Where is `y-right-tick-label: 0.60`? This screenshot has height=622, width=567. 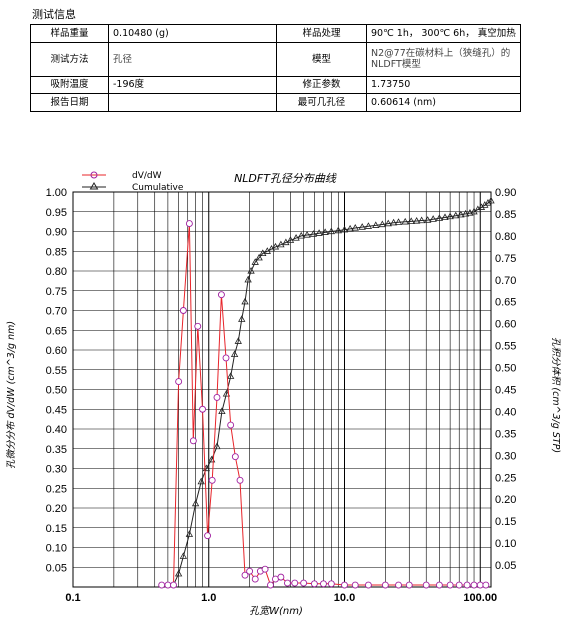
y-right-tick-label: 0.60 is located at coordinates (505, 325).